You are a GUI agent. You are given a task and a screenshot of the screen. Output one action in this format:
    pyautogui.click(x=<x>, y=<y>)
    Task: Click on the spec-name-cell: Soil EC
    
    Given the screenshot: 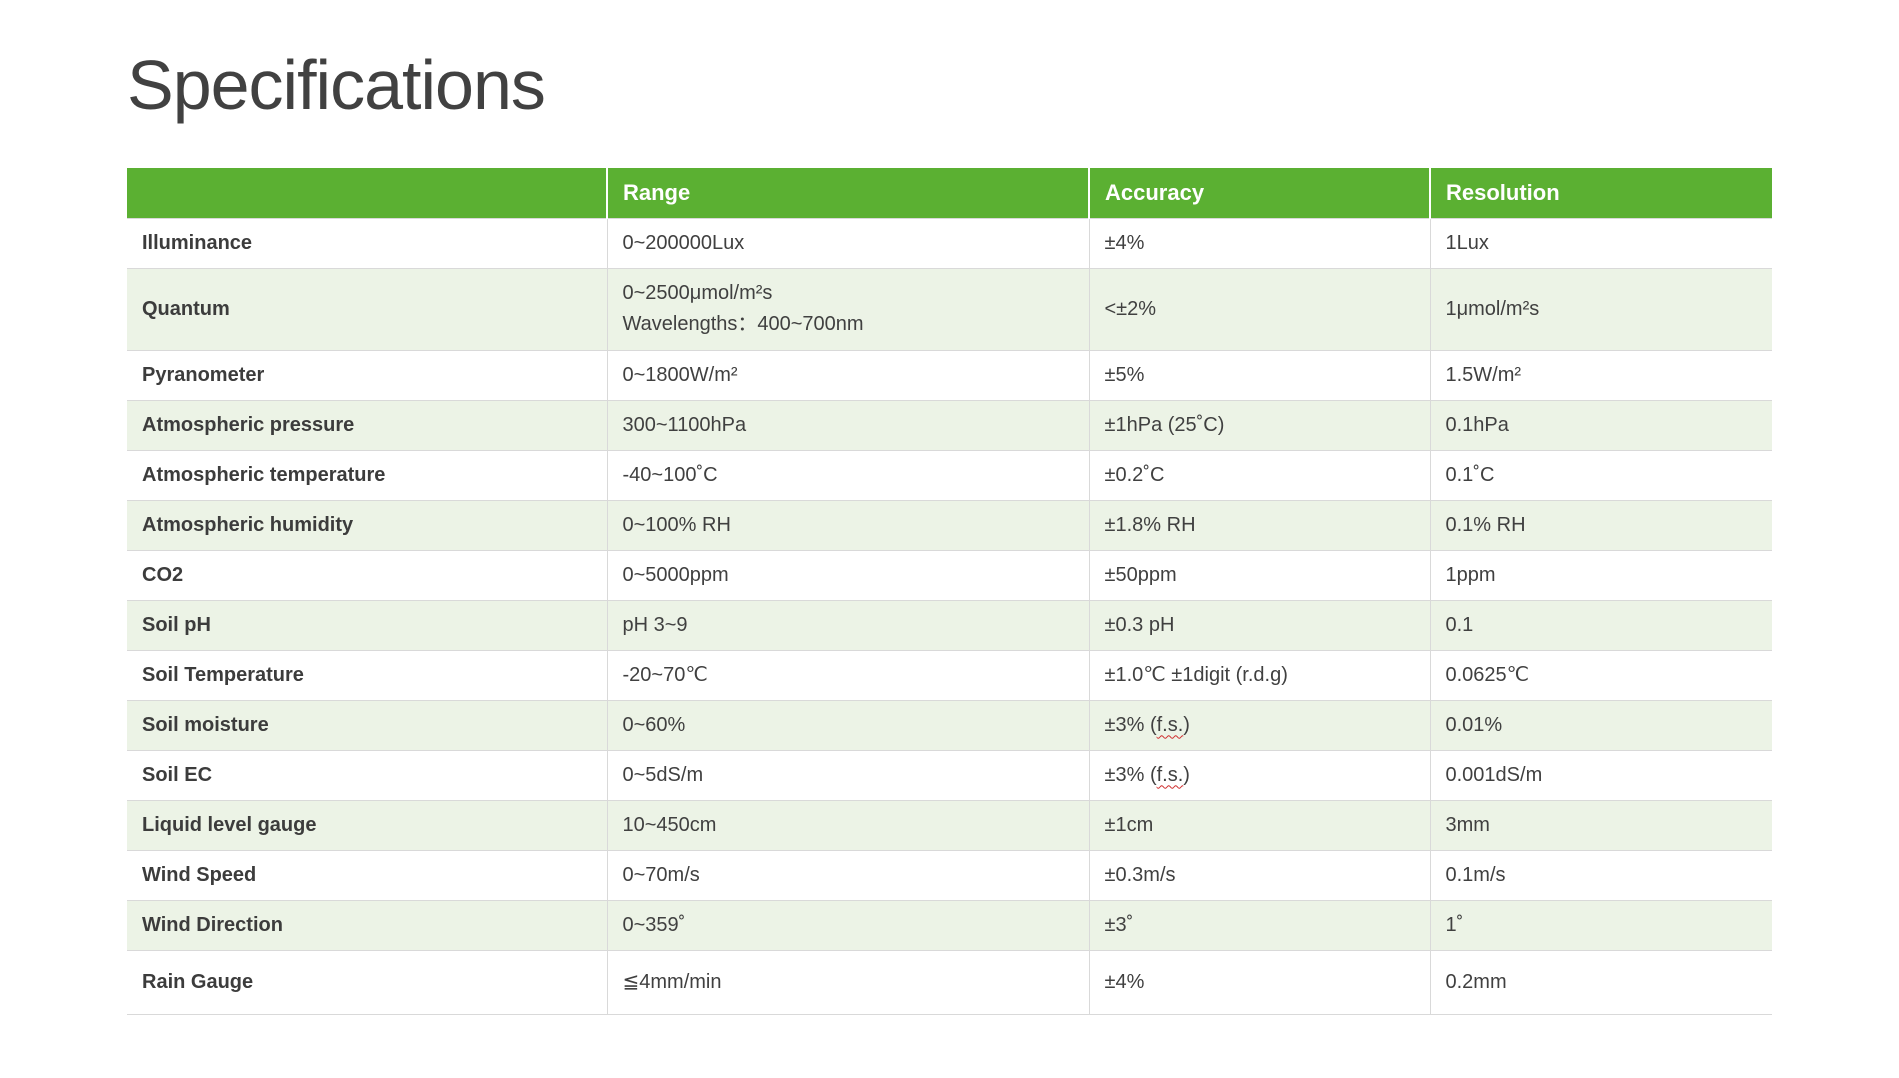 What is the action you would take?
    pyautogui.click(x=367, y=774)
    